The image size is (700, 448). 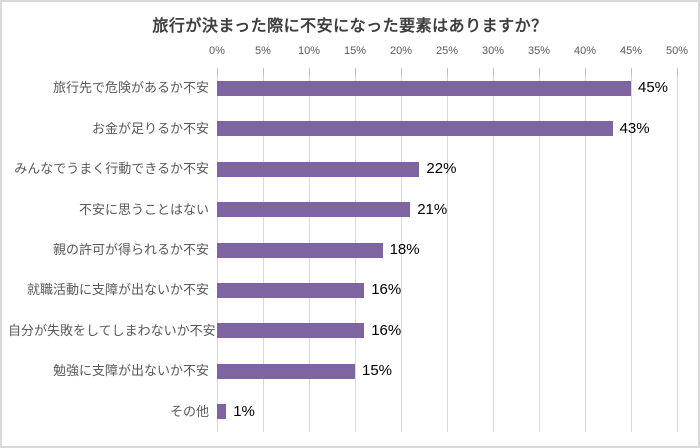 I want to click on category-label: 不安に思うことはない, so click(x=143, y=209).